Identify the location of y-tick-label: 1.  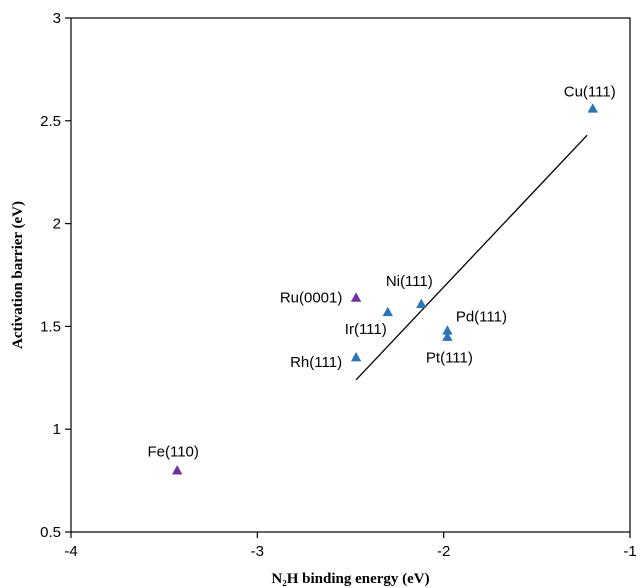
(57, 429).